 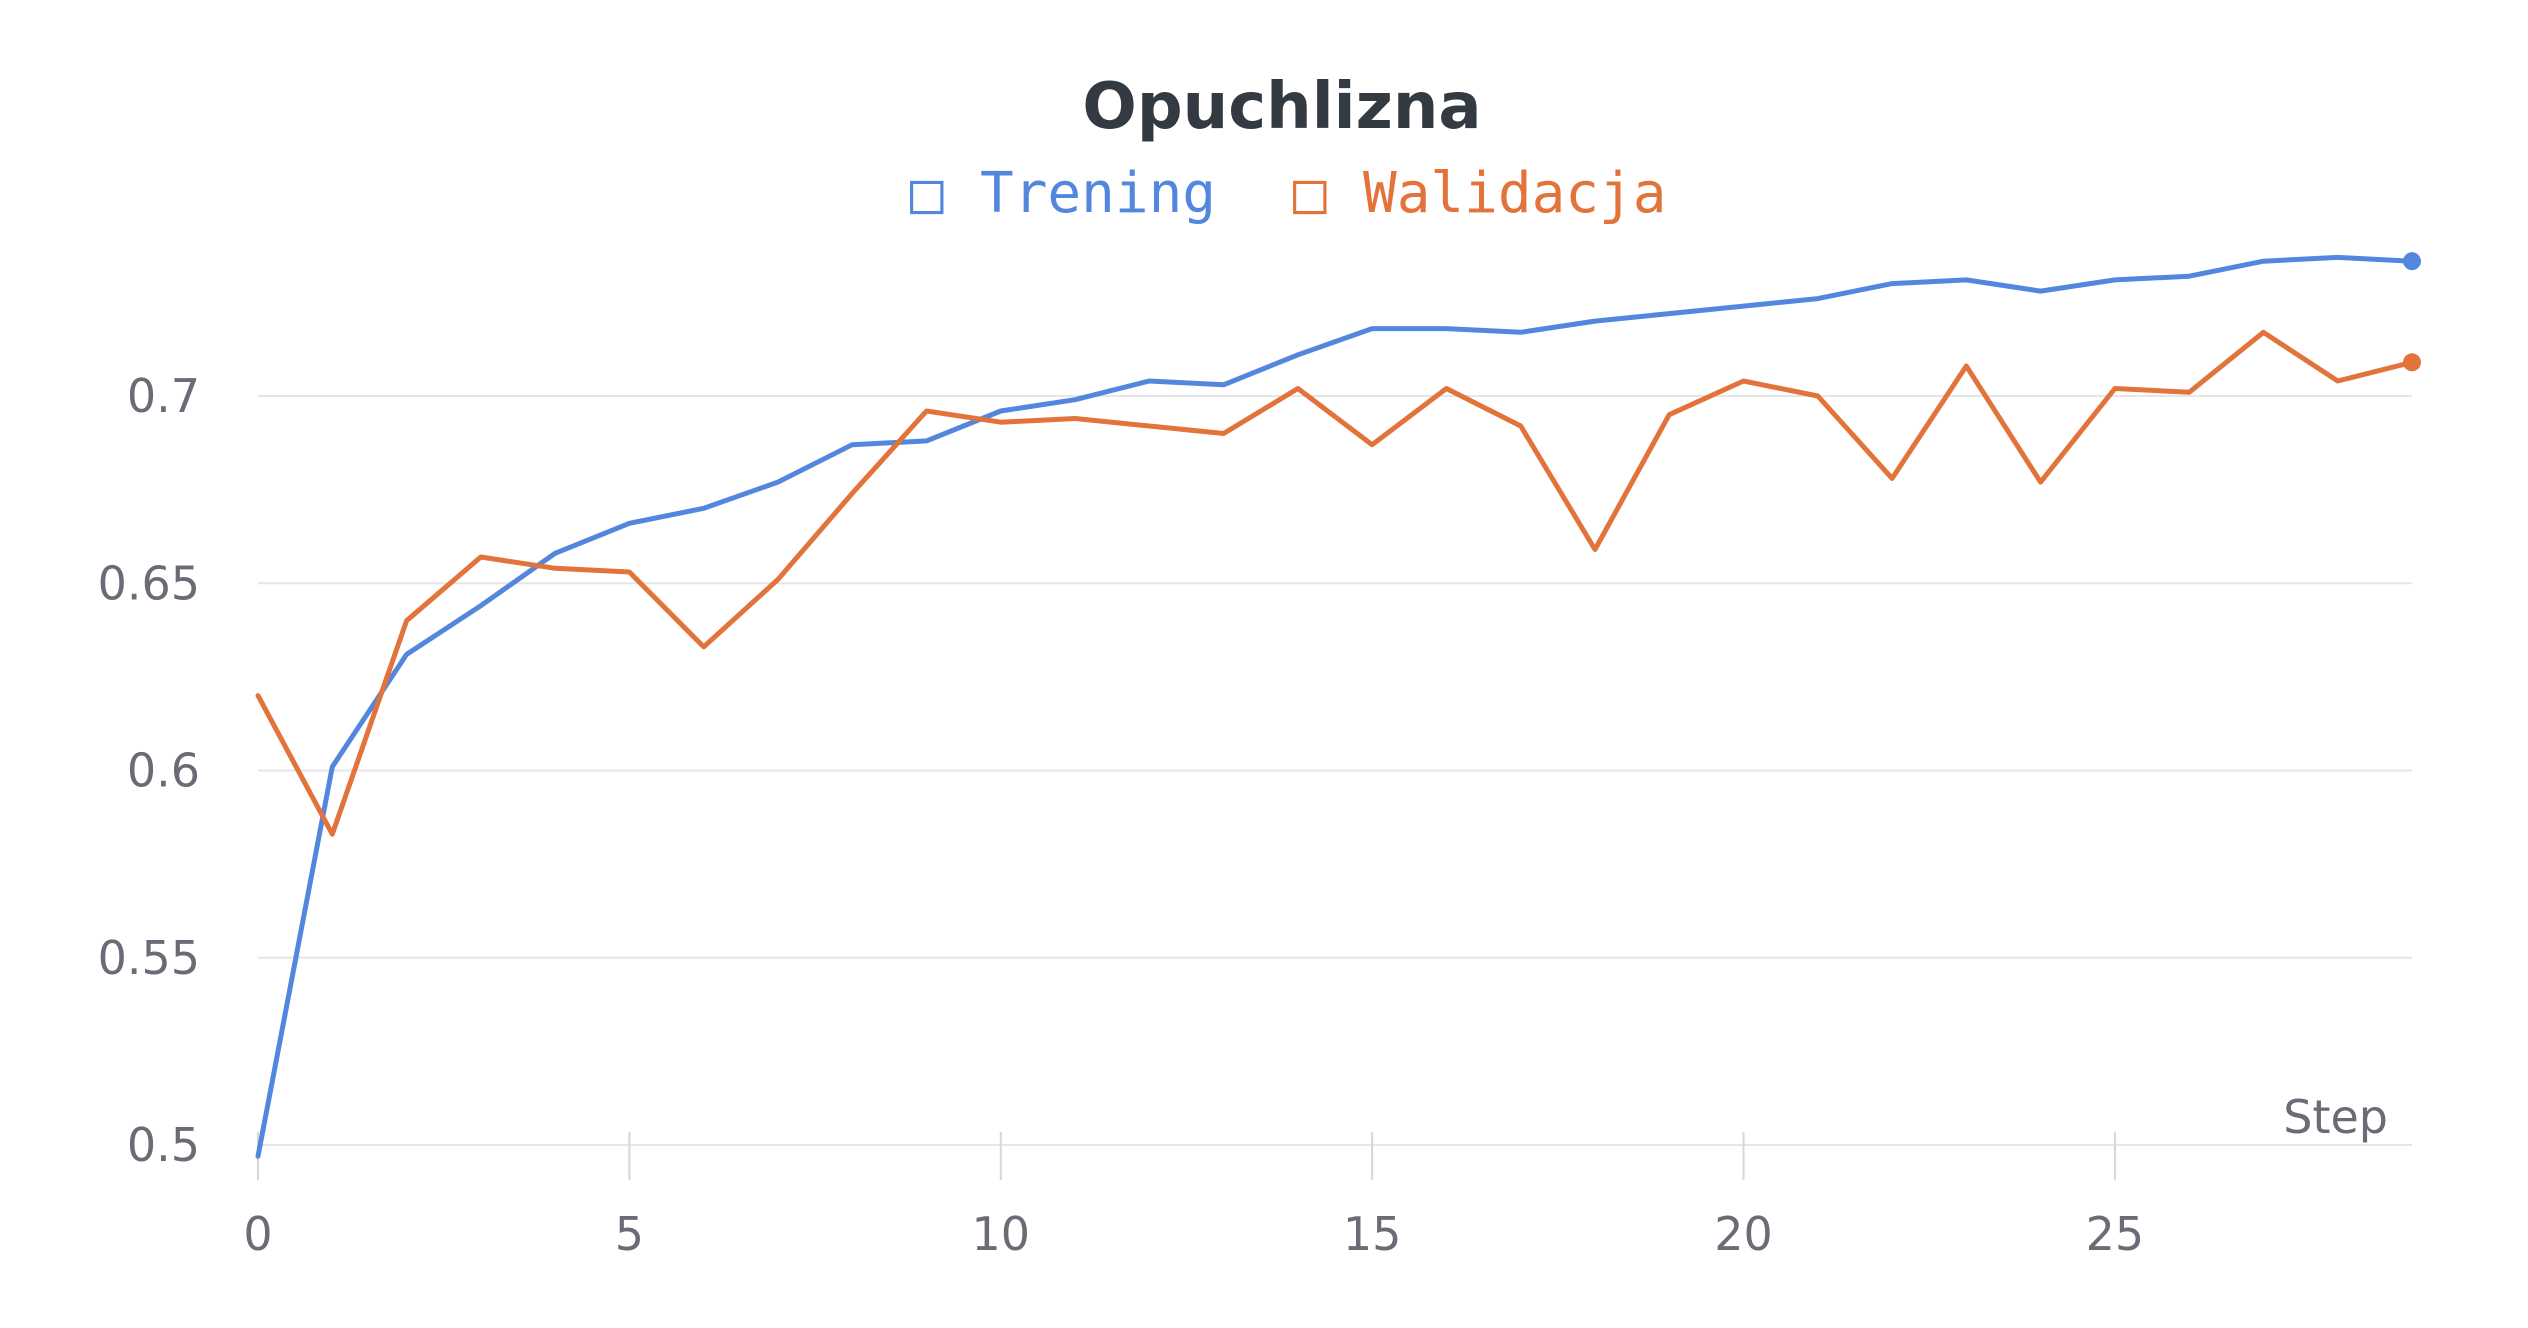 I want to click on x-tick-label: 15, so click(x=1372, y=1234).